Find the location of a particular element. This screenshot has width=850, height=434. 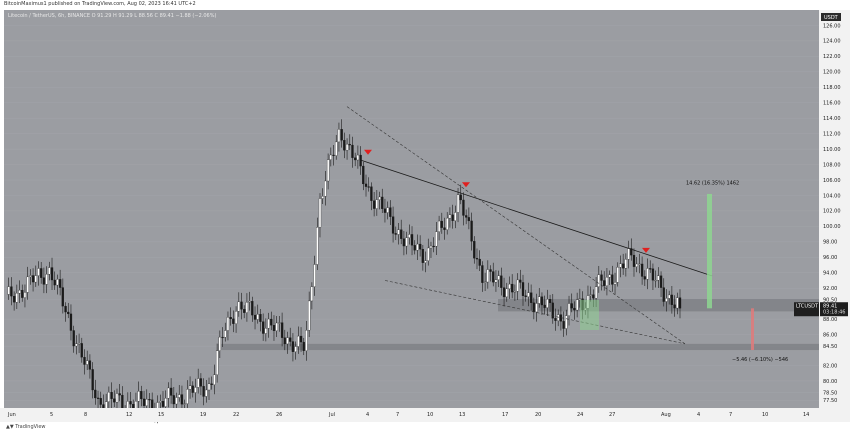

price-tick-label: 88.00 is located at coordinates (830, 320).